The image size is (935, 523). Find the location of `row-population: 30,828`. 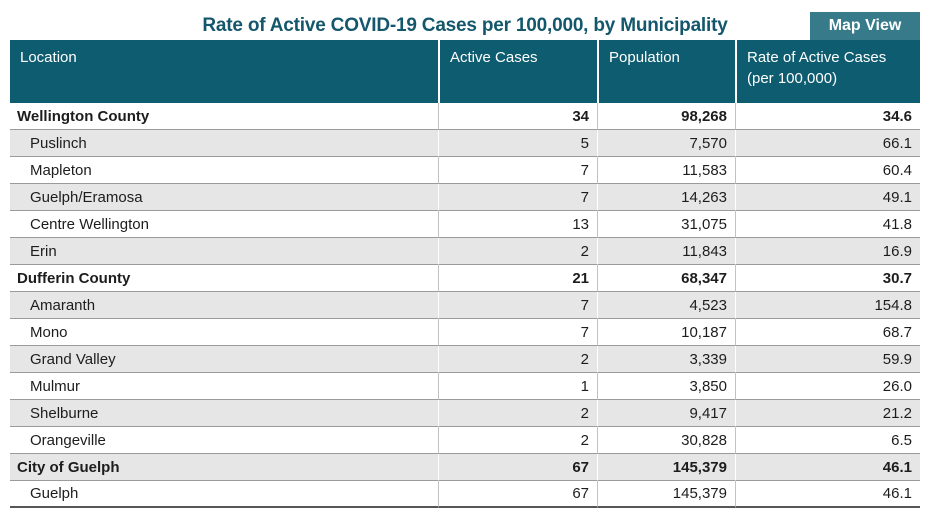

row-population: 30,828 is located at coordinates (666, 440).